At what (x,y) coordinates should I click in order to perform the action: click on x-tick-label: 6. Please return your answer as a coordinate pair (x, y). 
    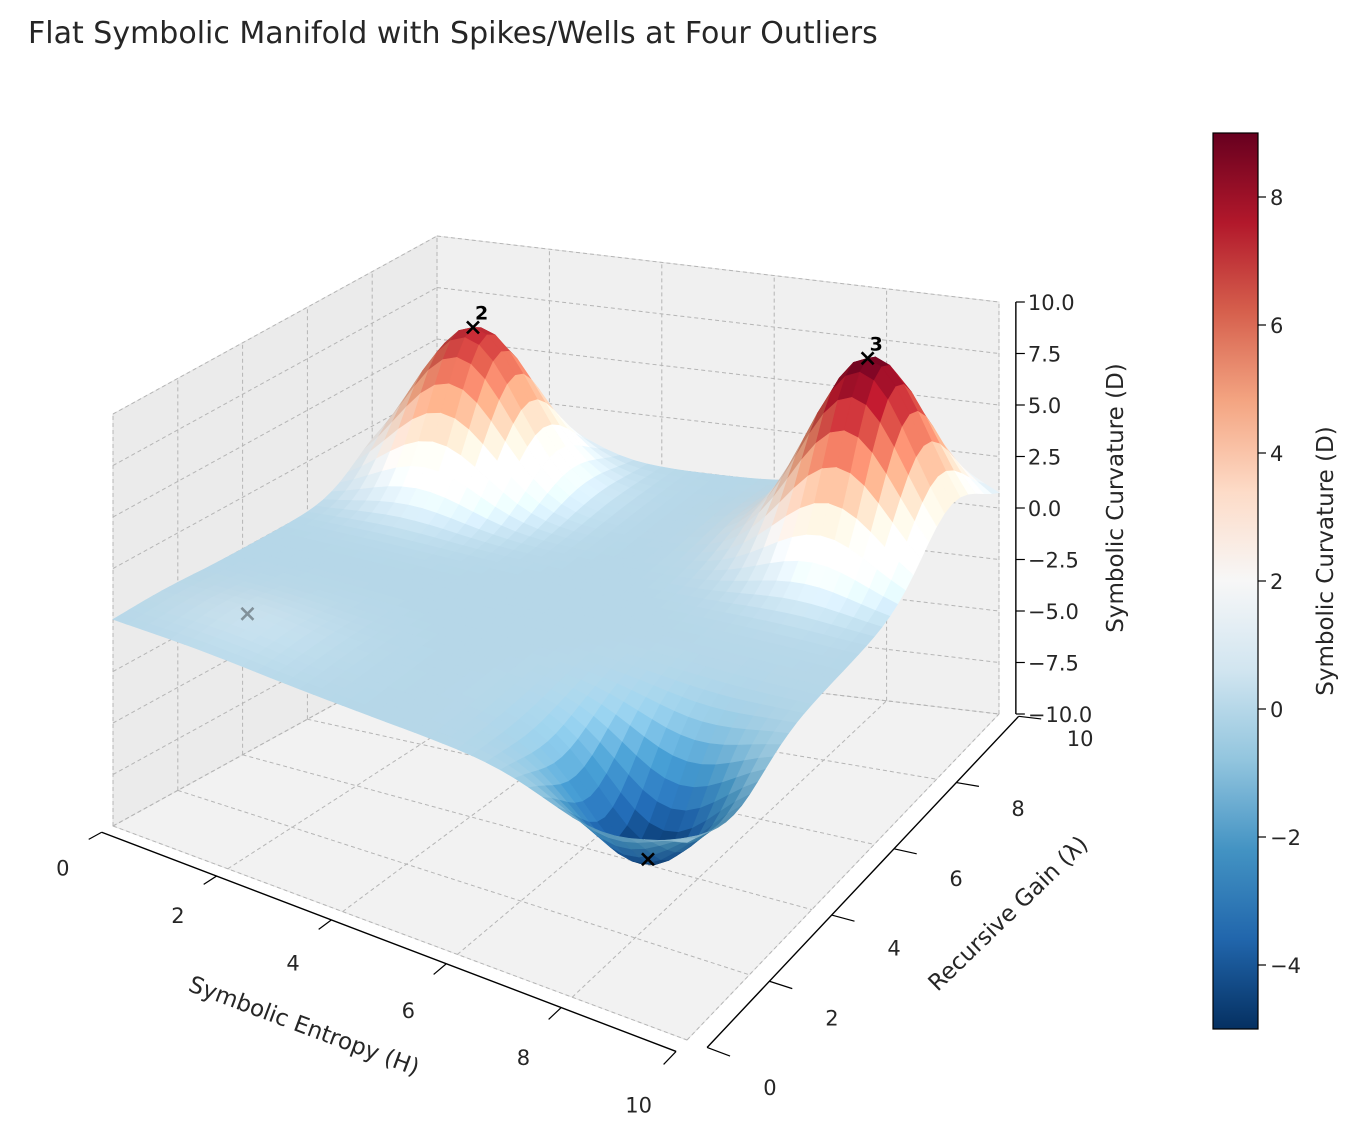
    Looking at the image, I should click on (408, 1011).